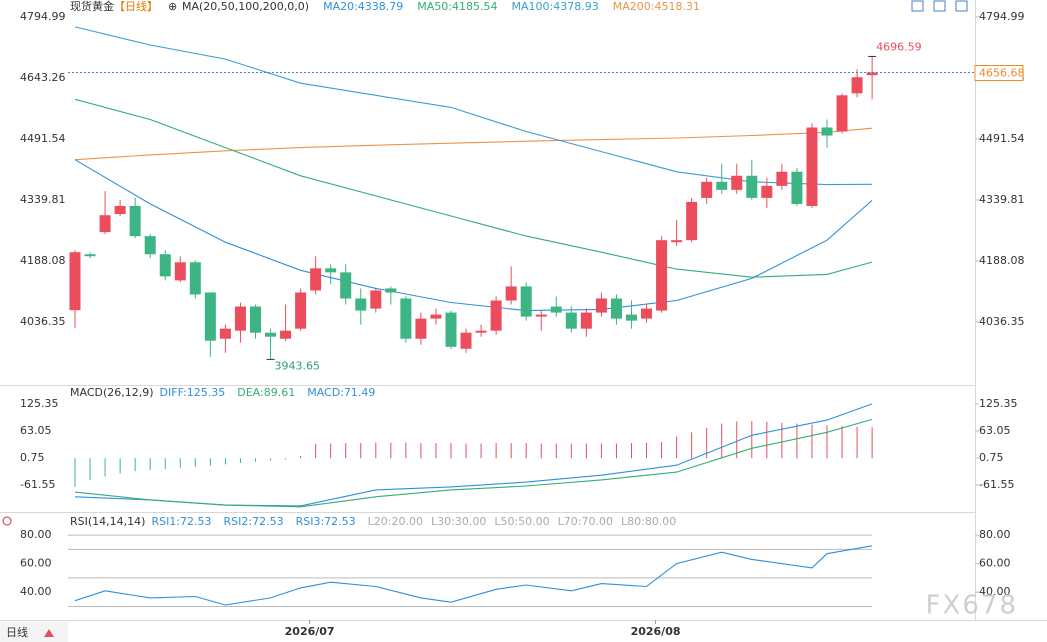  What do you see at coordinates (1002, 138) in the screenshot?
I see `y-tick-label-right: 4491.54` at bounding box center [1002, 138].